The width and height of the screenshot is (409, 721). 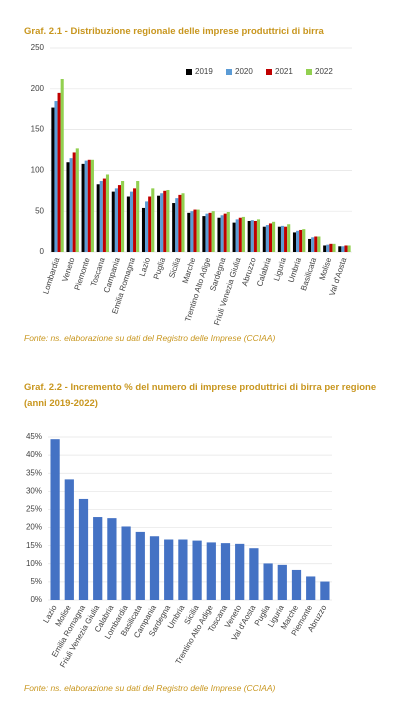 I want to click on y-tick-label: 250, so click(x=38, y=47).